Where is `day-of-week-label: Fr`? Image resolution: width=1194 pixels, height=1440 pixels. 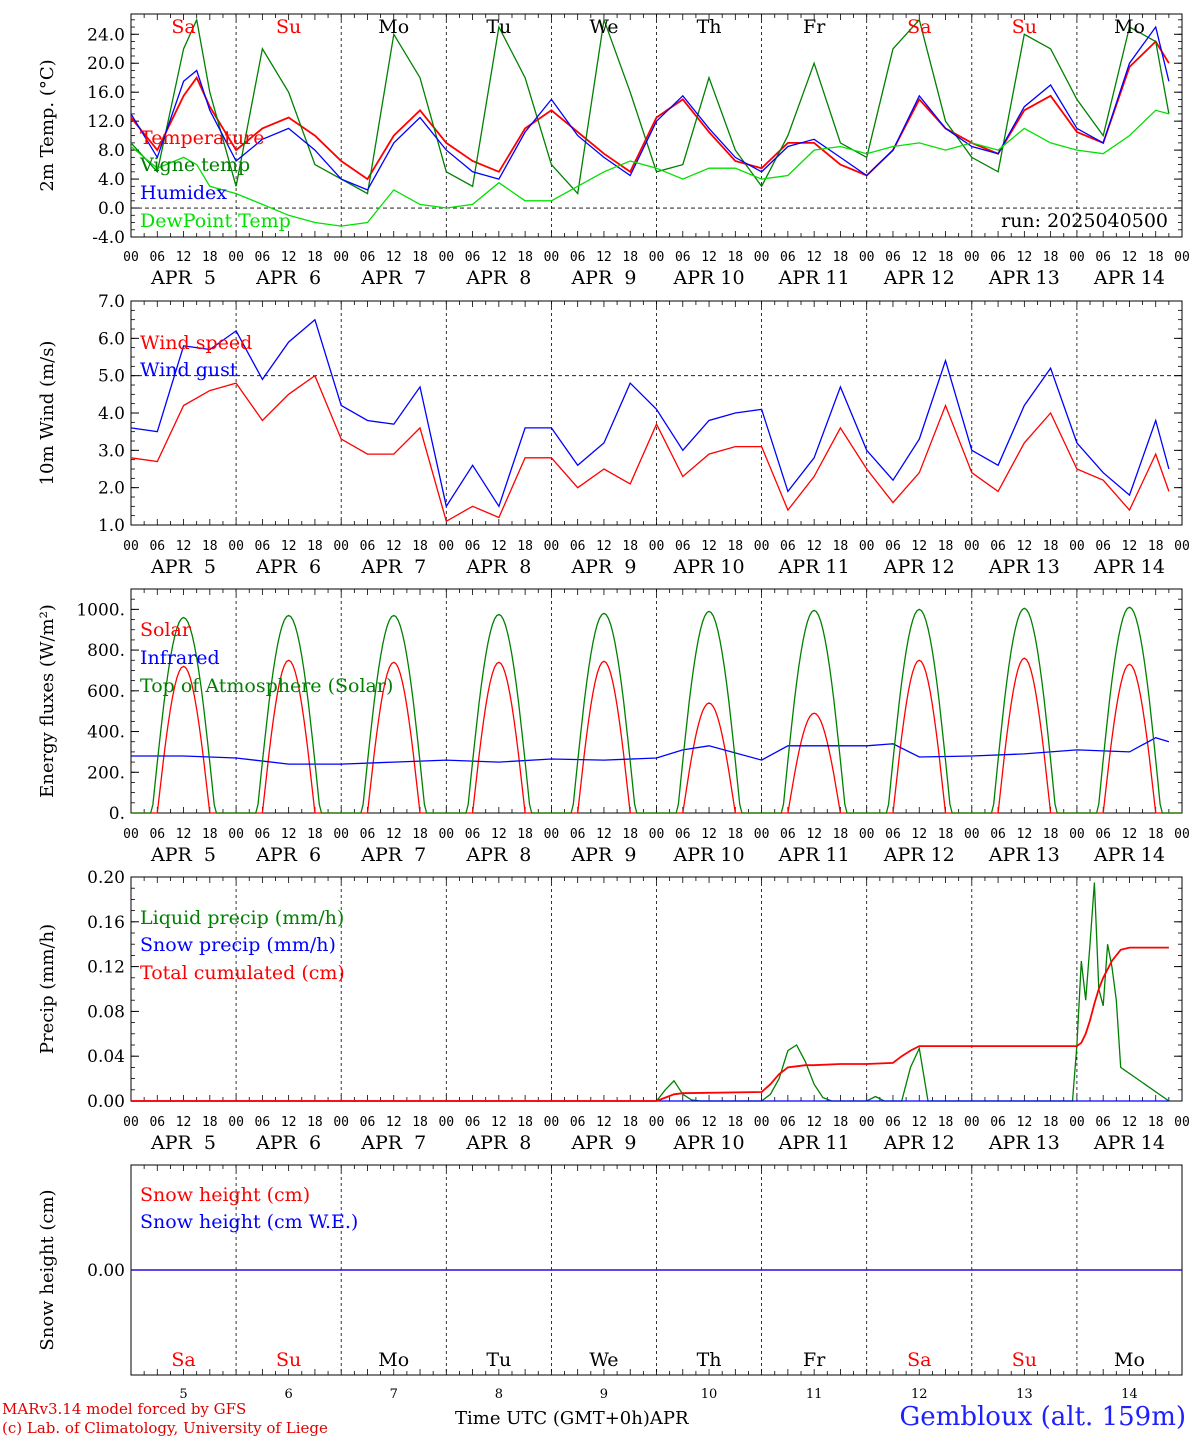 day-of-week-label: Fr is located at coordinates (814, 27).